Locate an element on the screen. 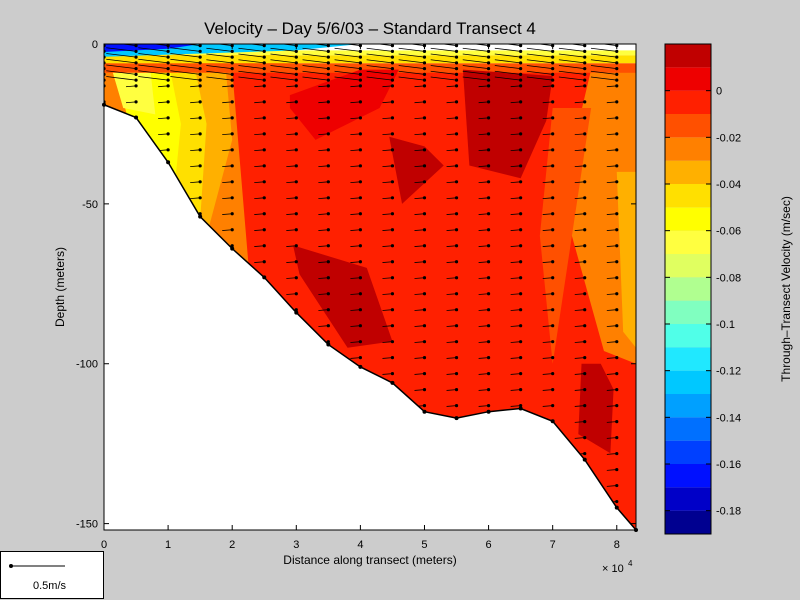 The width and height of the screenshot is (800, 600). colorbar-tick-label: -0.06 is located at coordinates (728, 232).